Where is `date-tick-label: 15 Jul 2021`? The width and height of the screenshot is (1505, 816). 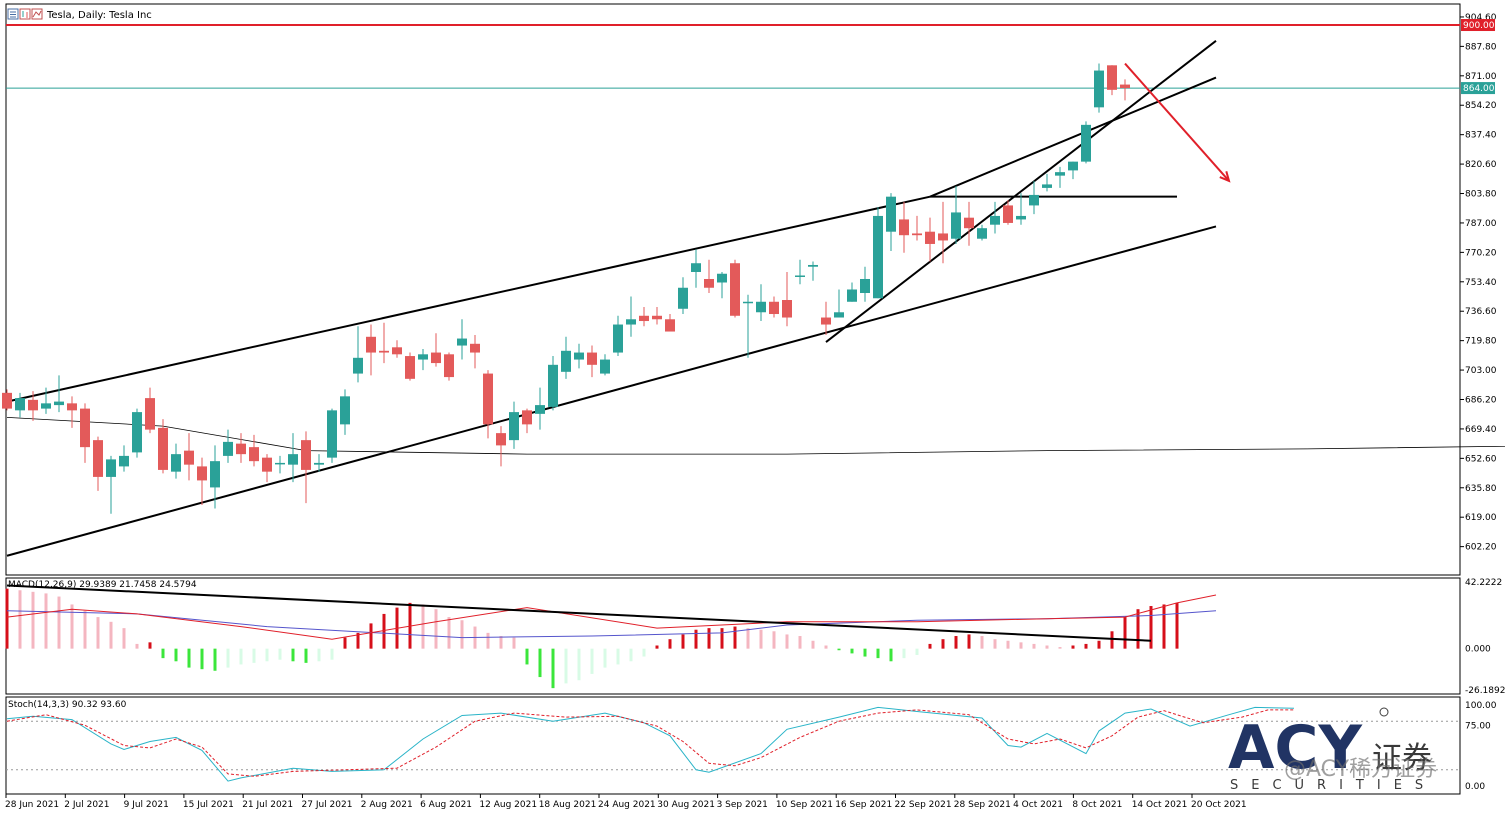 date-tick-label: 15 Jul 2021 is located at coordinates (208, 805).